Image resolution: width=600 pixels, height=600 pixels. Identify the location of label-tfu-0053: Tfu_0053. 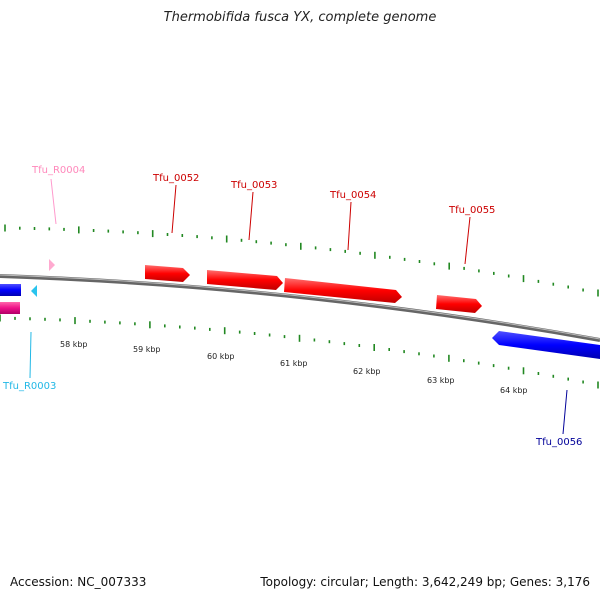
(253, 185).